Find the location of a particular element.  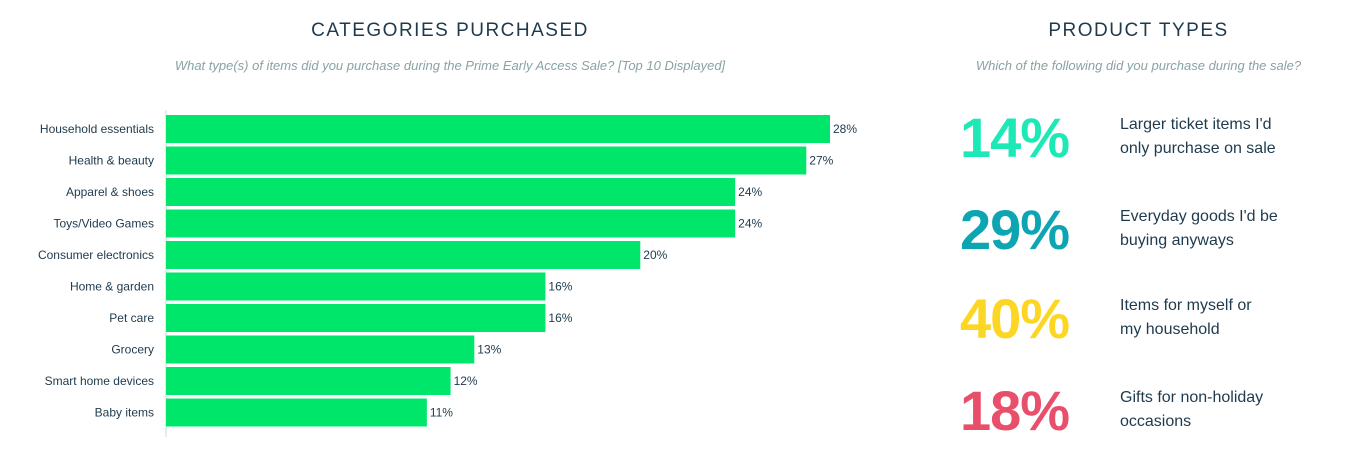

category-label: Consumer electronics is located at coordinates (96, 255).